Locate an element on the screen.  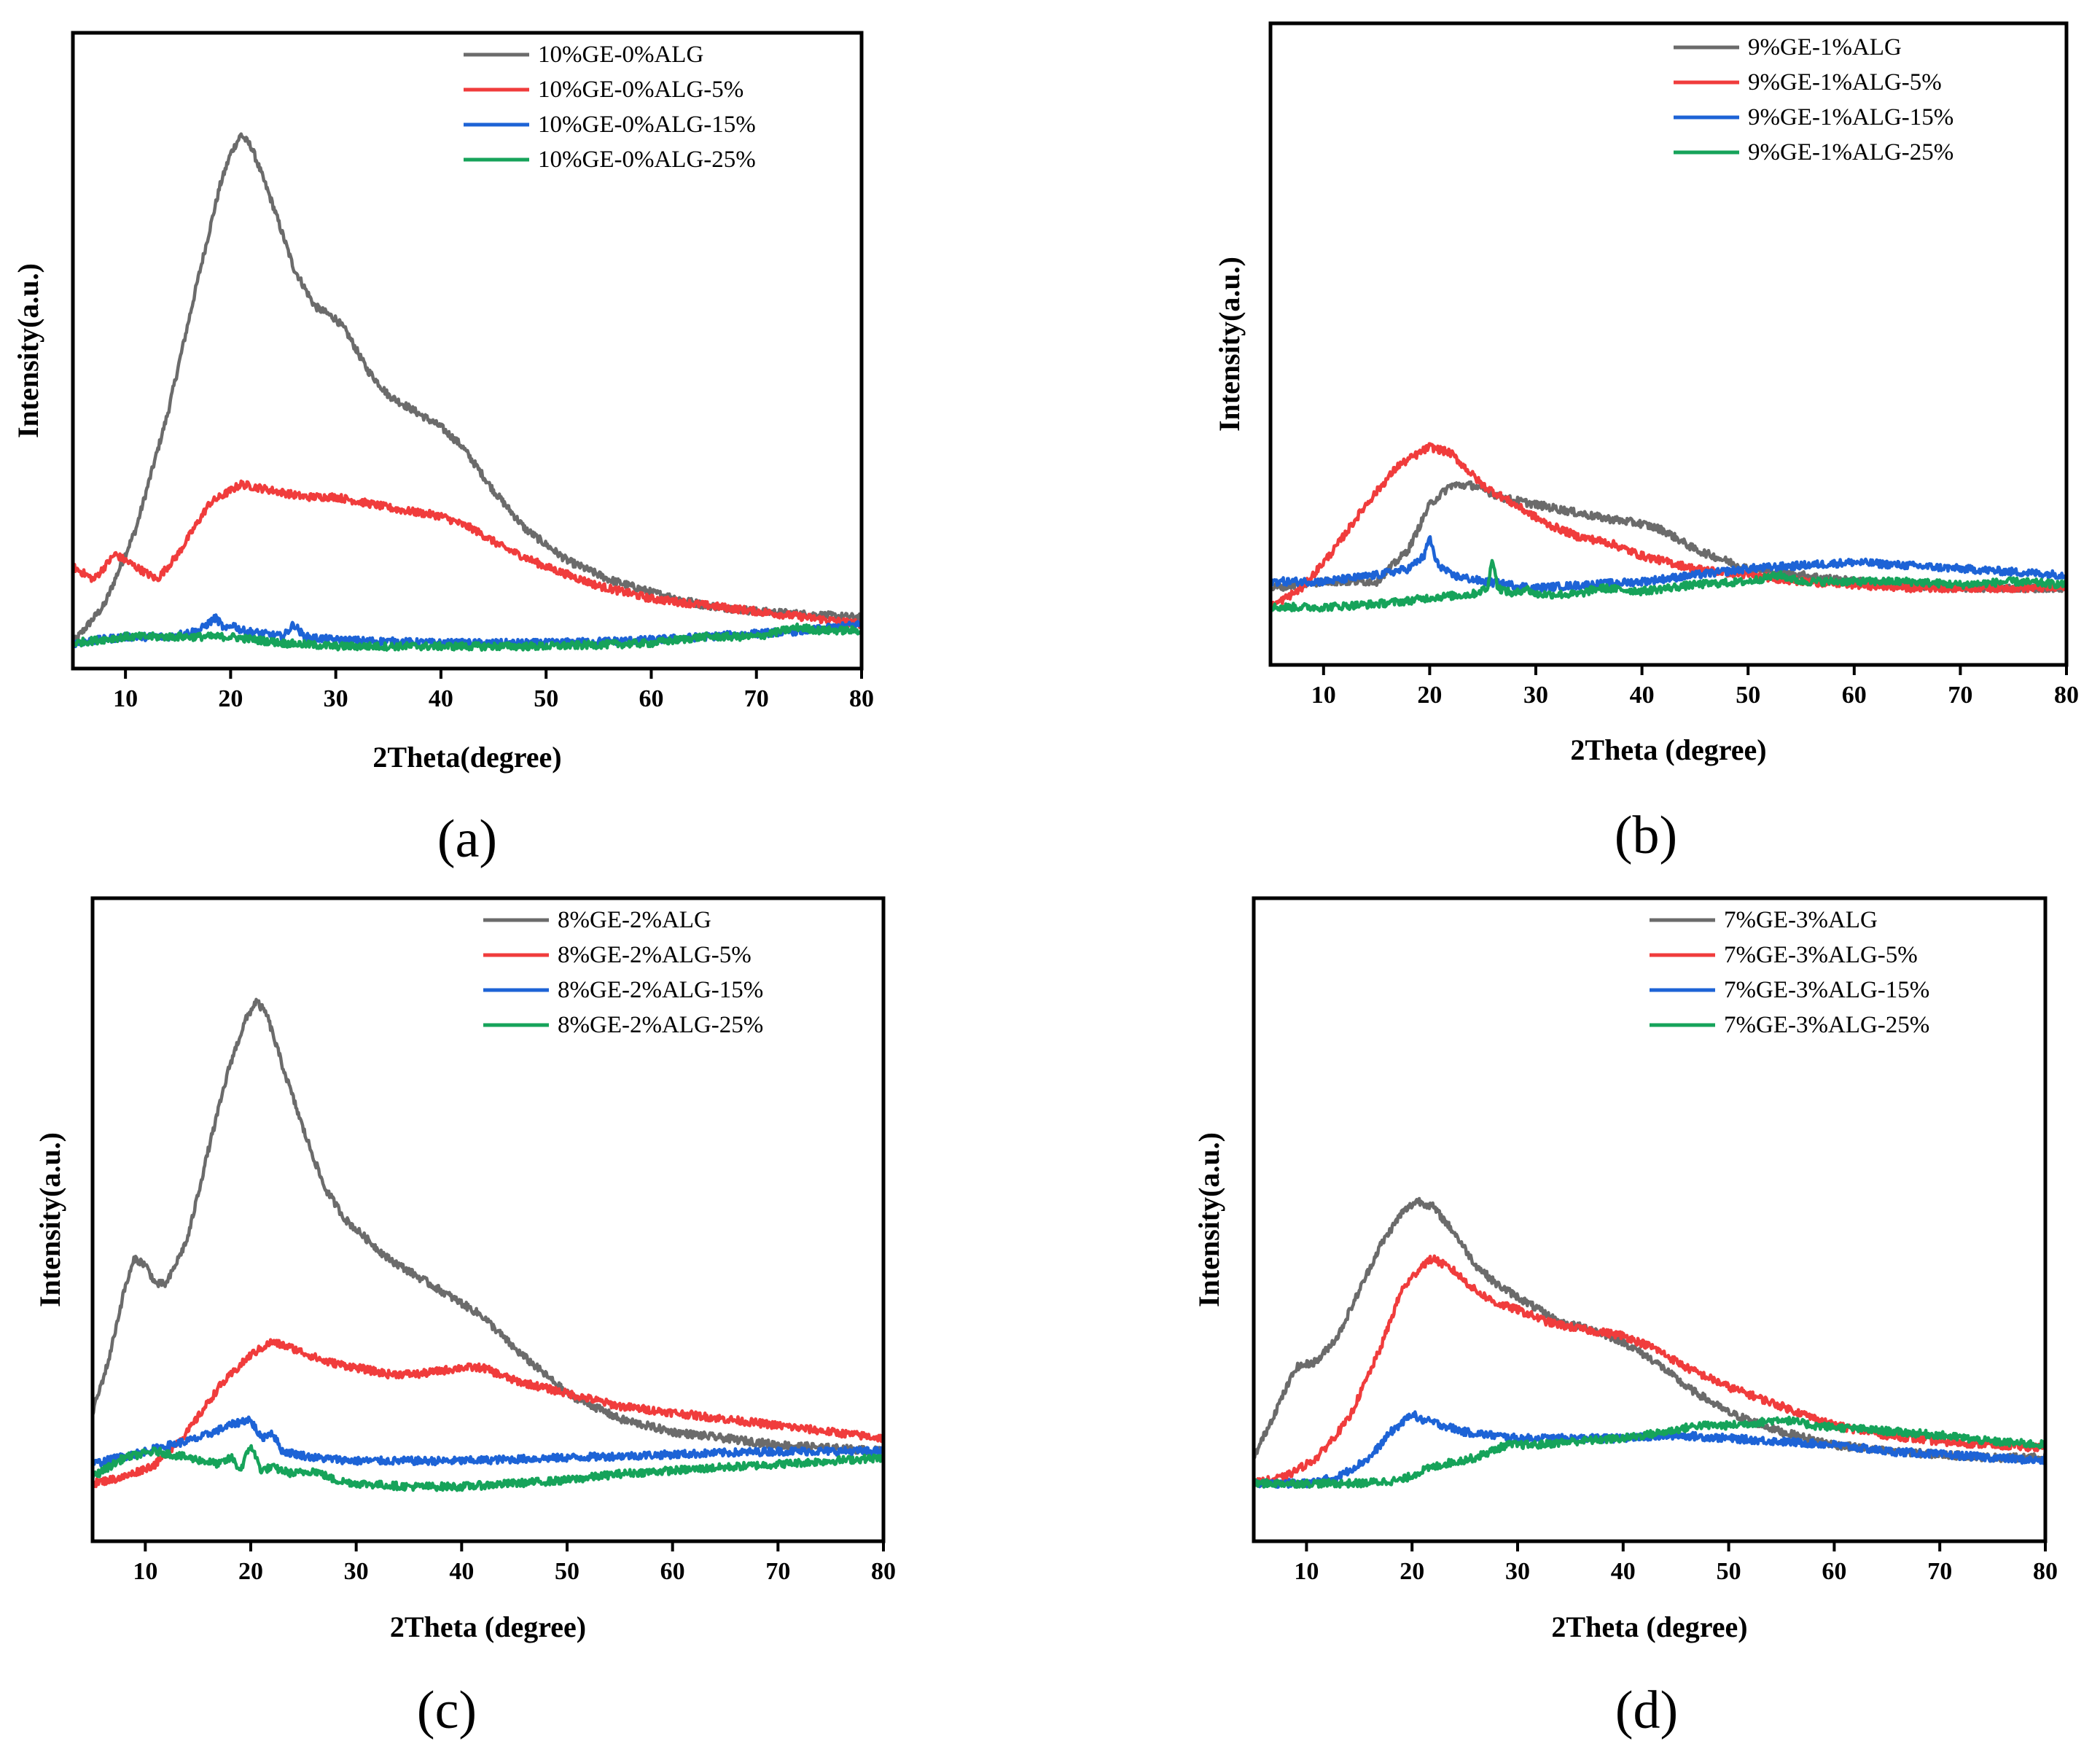
legend-entry: 9%GE-1%ALG-15% is located at coordinates (1851, 118).